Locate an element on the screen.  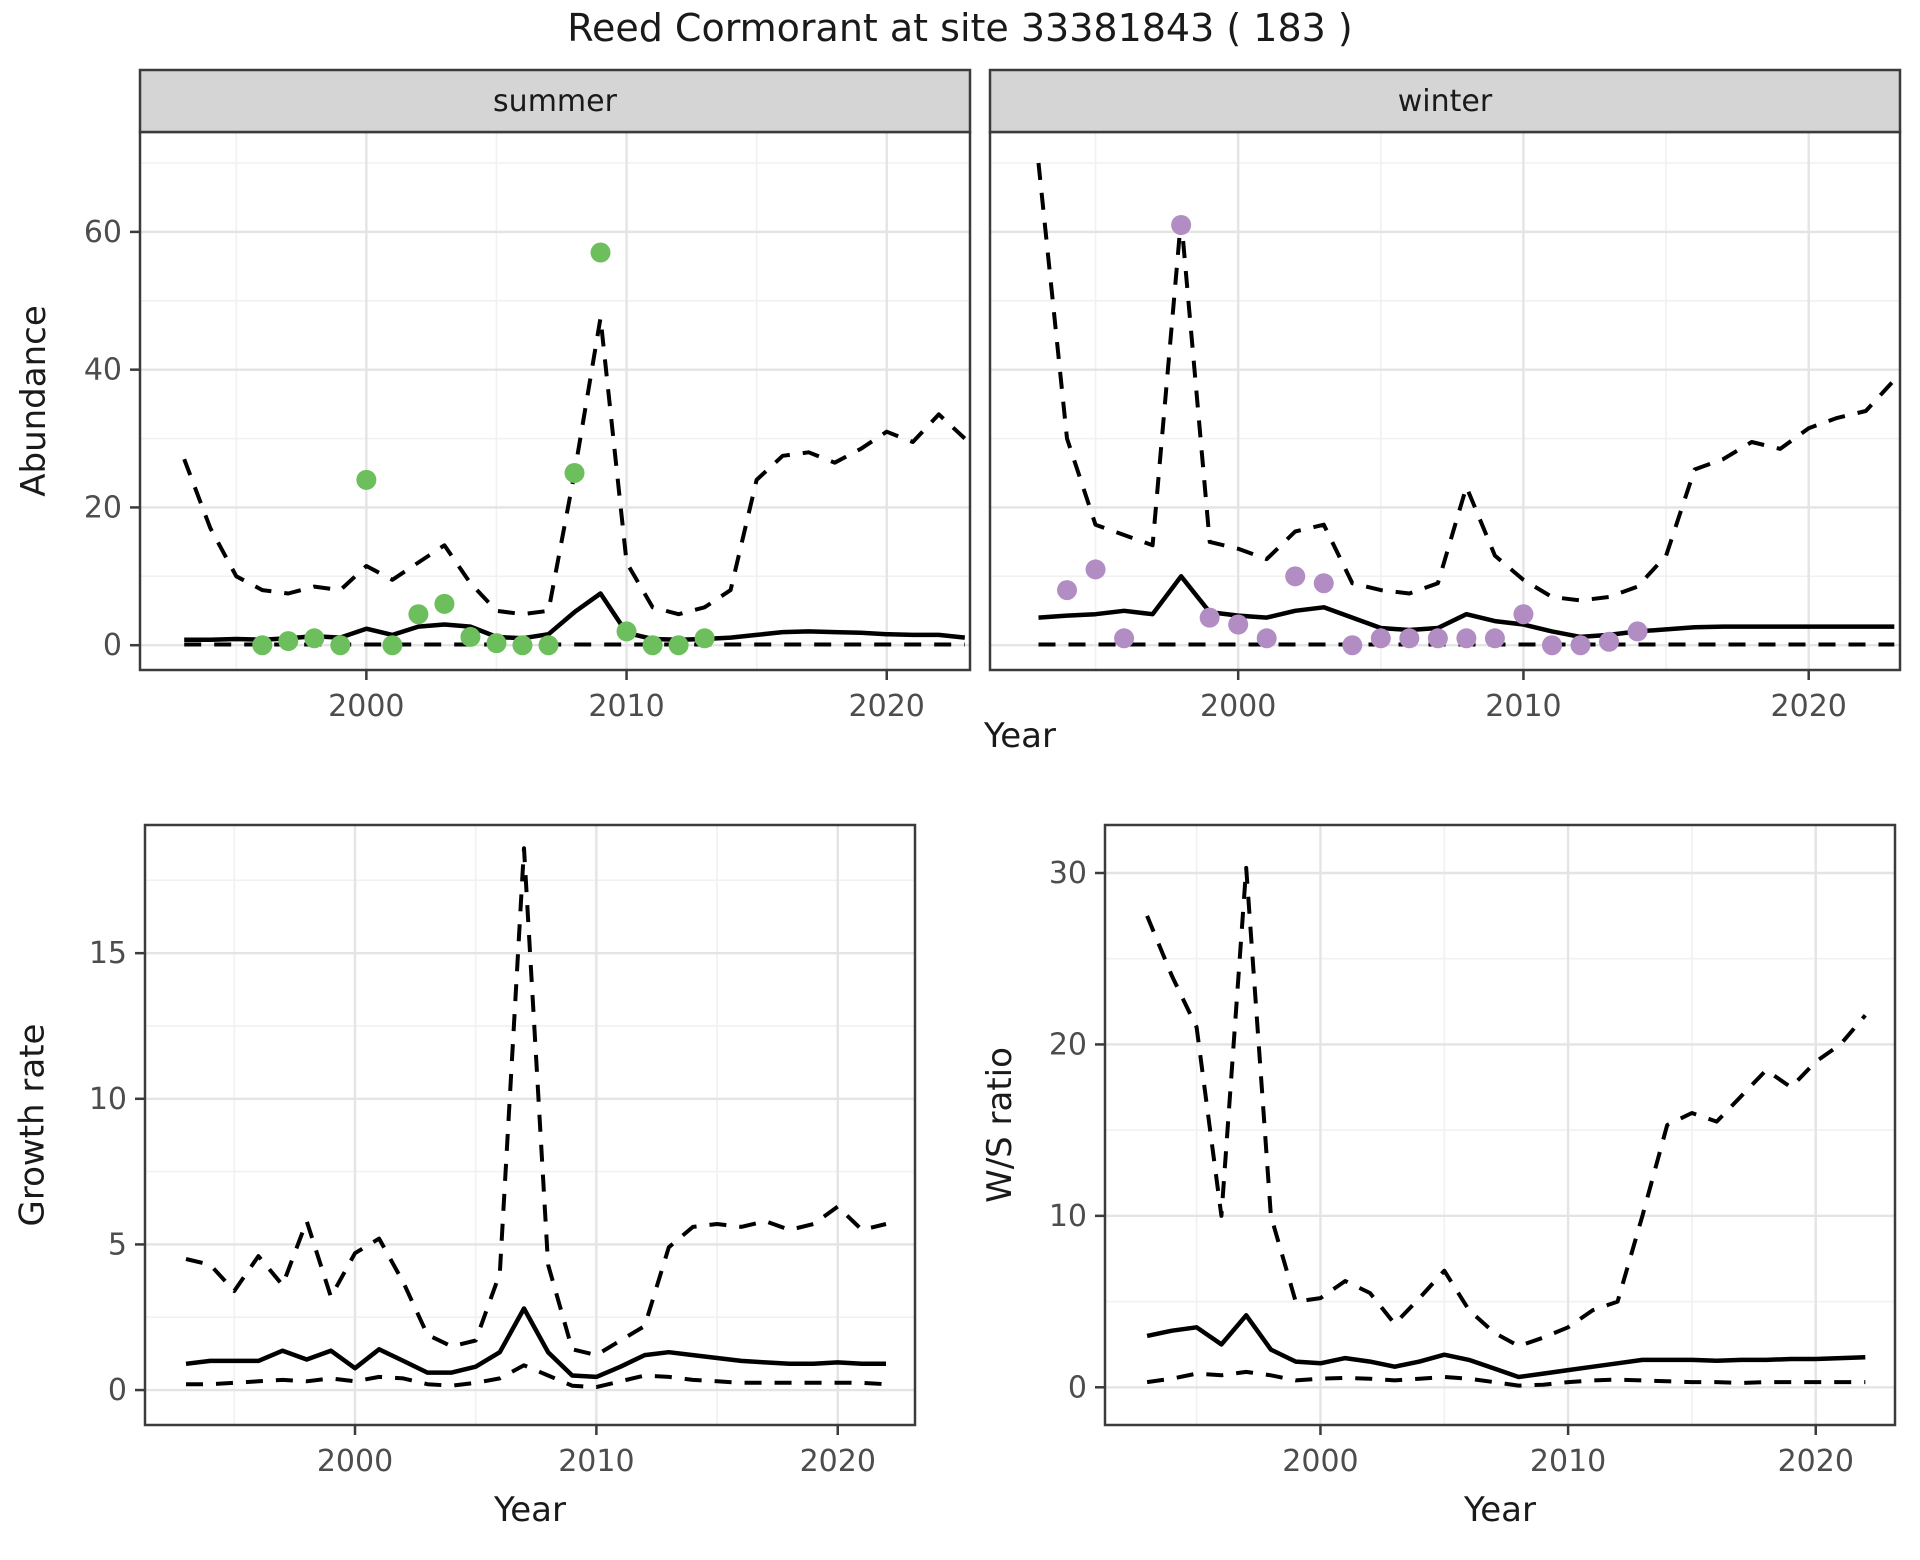
growth_rate-upper_ci-line is located at coordinates (536, 1102).